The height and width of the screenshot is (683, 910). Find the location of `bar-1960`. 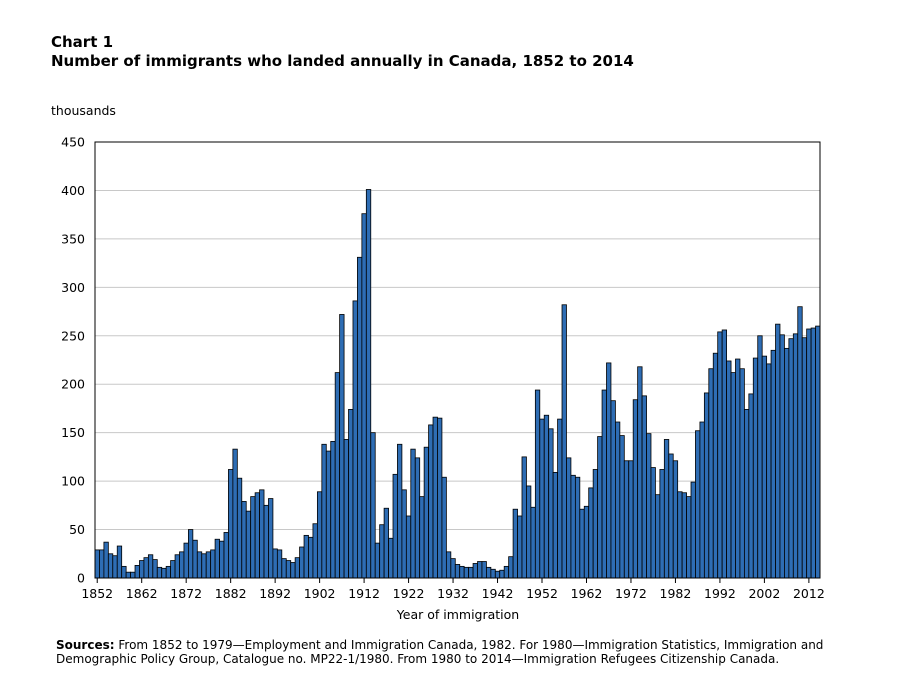

bar-1960 is located at coordinates (577, 527).